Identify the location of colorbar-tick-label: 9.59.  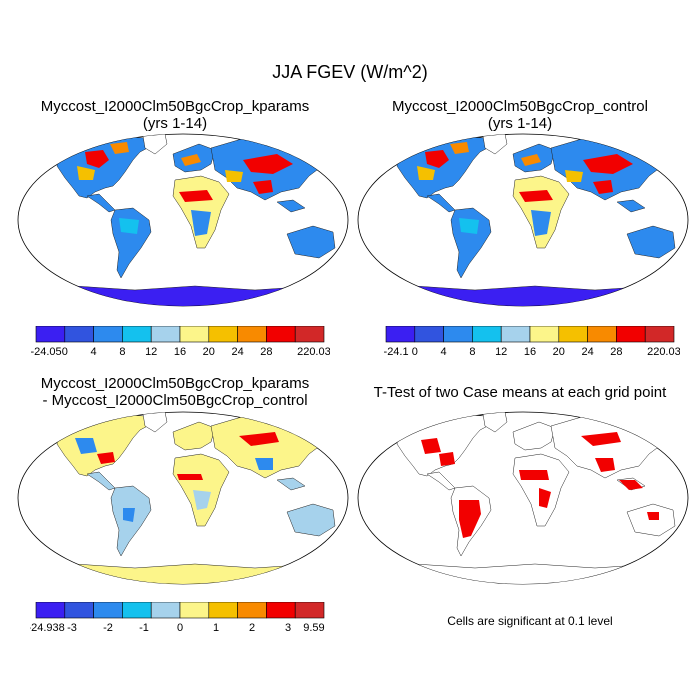
(313, 628).